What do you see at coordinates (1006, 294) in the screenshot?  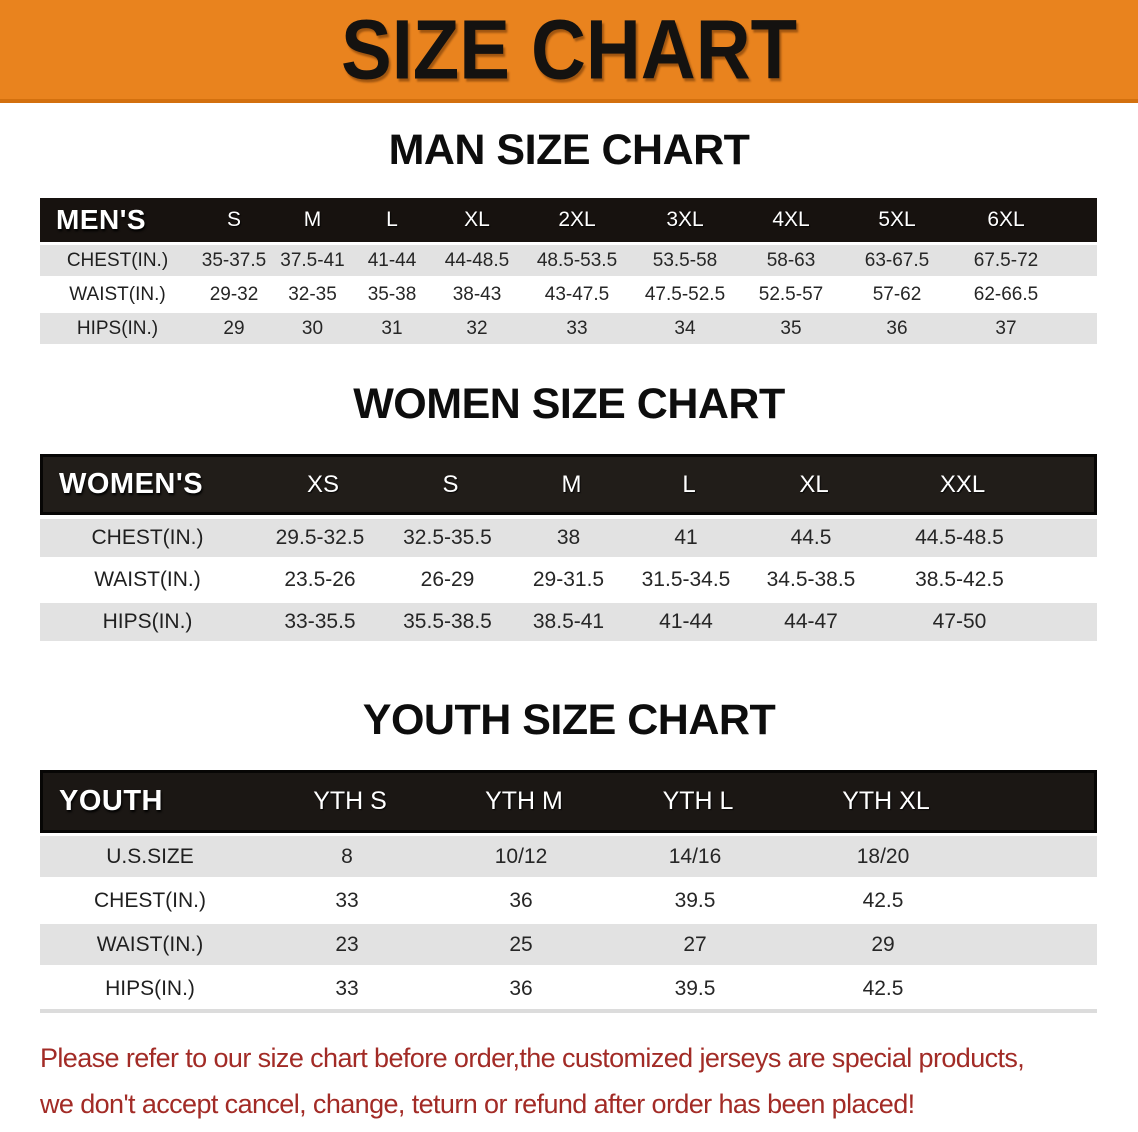 I see `size-value: 62-66.5` at bounding box center [1006, 294].